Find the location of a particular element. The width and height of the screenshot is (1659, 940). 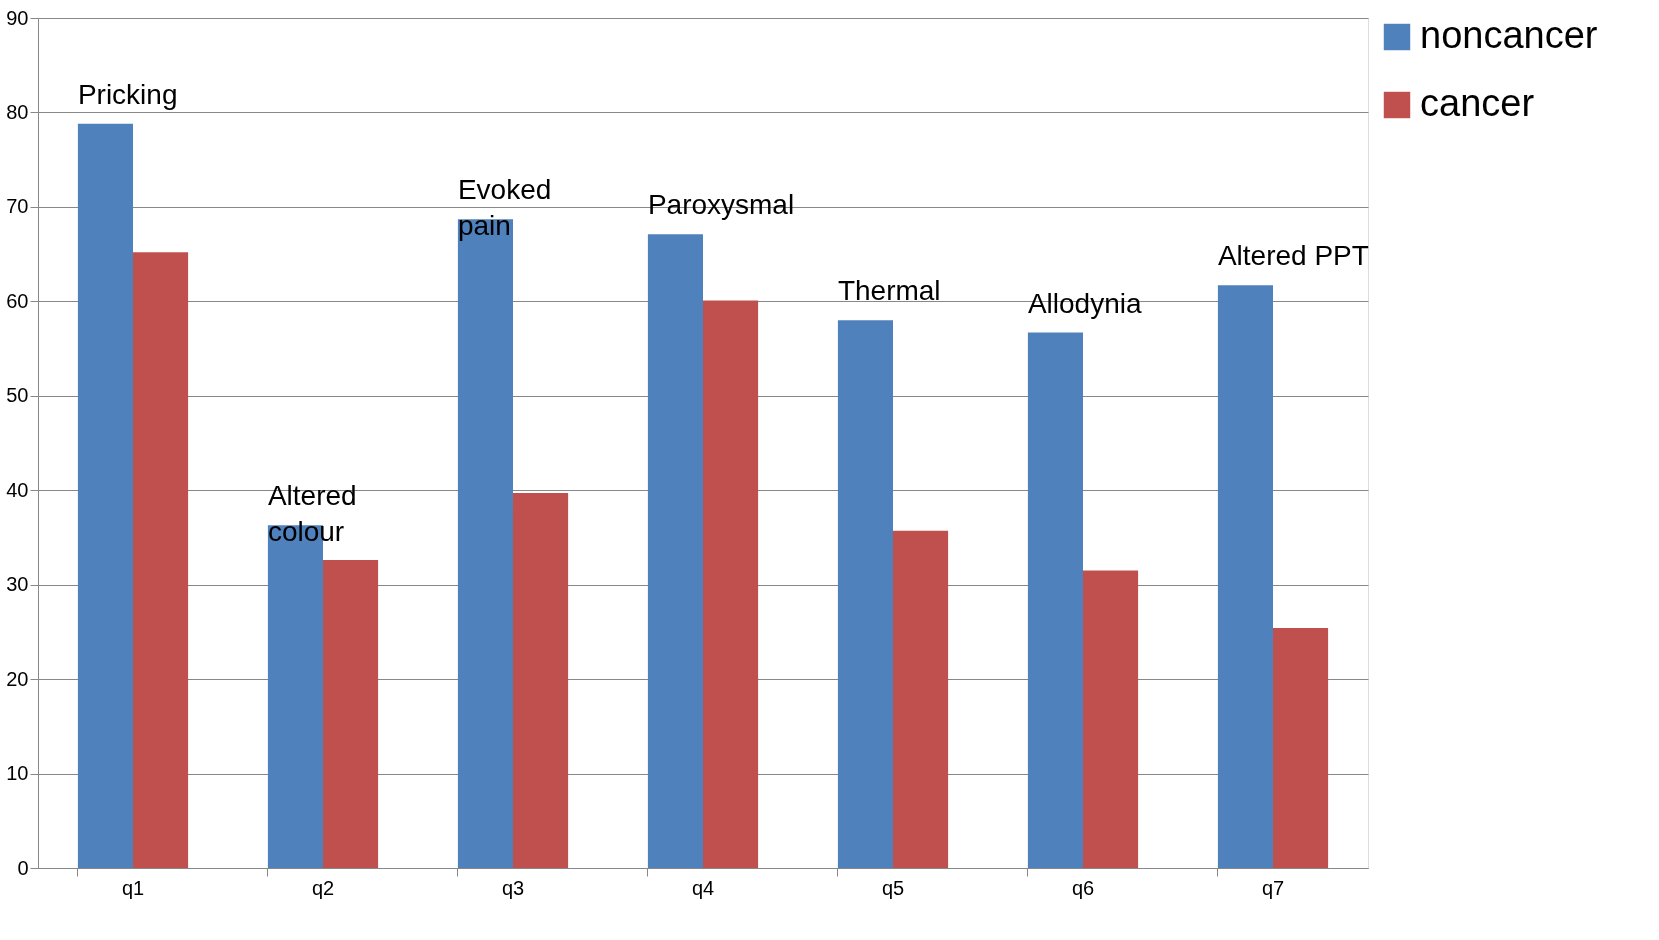

legend-label: cancer is located at coordinates (1477, 103).